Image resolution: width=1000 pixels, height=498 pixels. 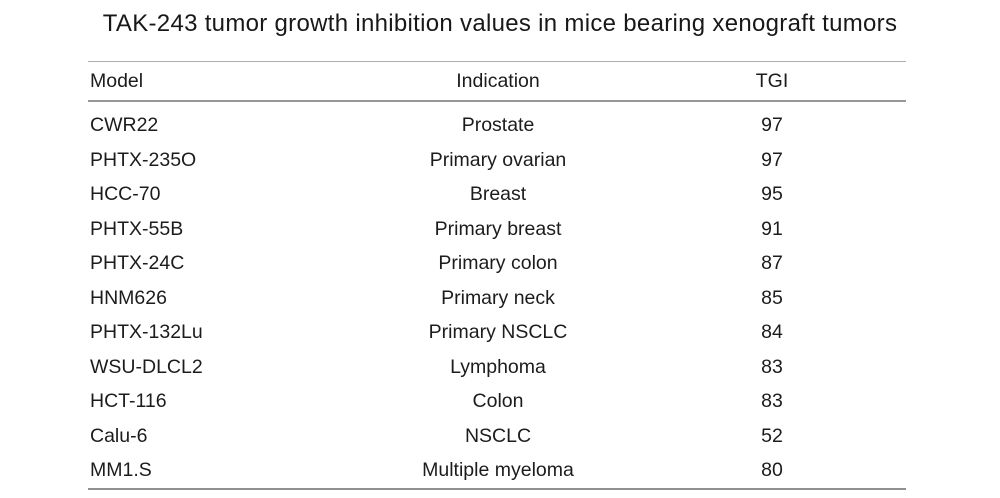 I want to click on table-row: PHTX-132Lu Primary NSCLC 84, so click(x=497, y=332).